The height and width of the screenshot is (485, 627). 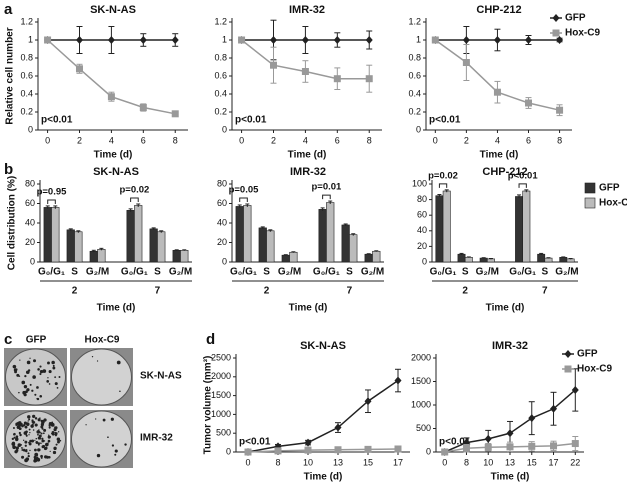 What do you see at coordinates (101, 439) in the screenshot?
I see `dish` at bounding box center [101, 439].